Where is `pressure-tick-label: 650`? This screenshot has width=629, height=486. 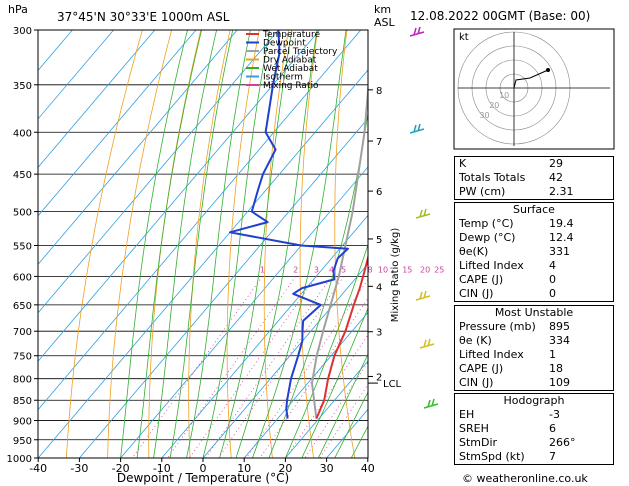
pressure-tick-label: 650 is located at coordinates (22, 306).